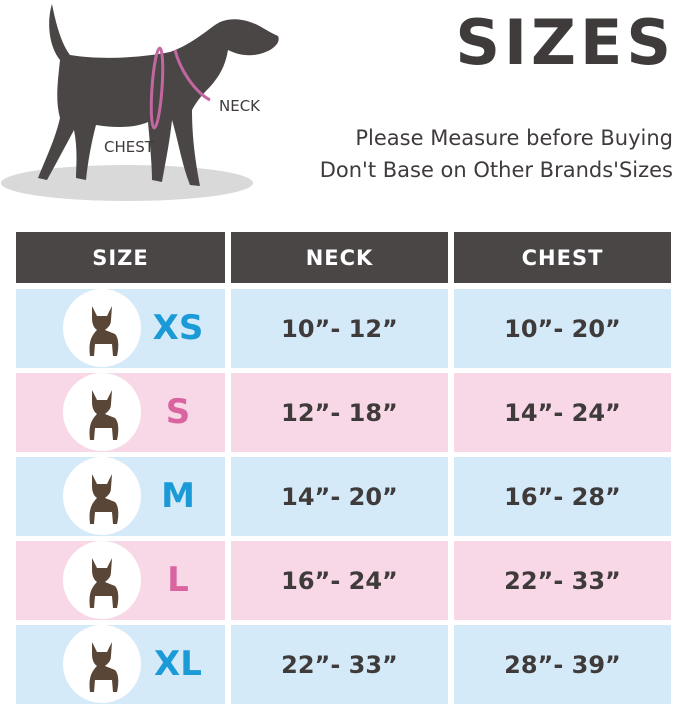 The width and height of the screenshot is (679, 704). Describe the element at coordinates (192, 75) in the screenshot. I see `neck-strap` at that location.